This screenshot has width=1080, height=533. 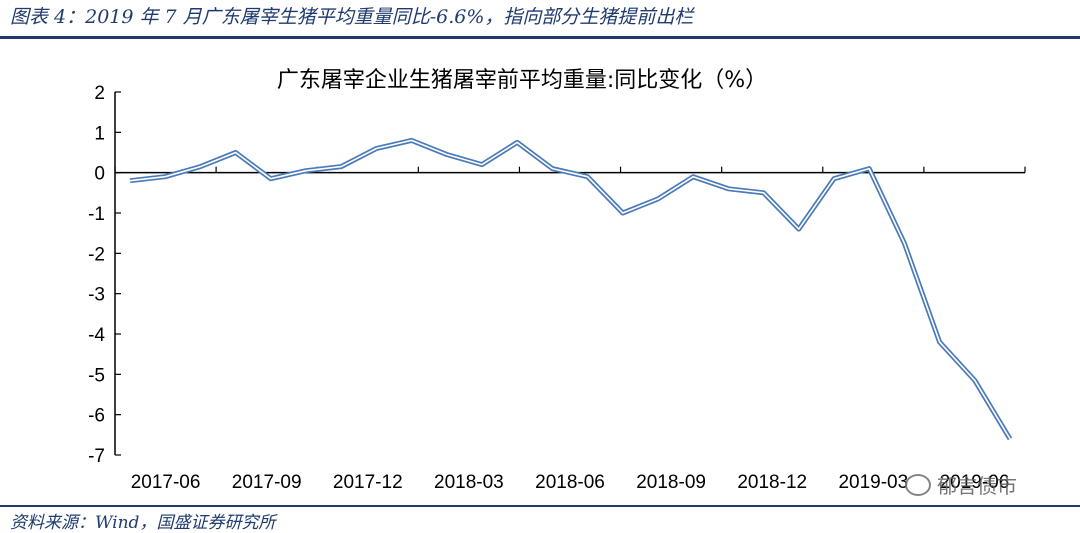 What do you see at coordinates (96, 416) in the screenshot?
I see `y-tick-label: -6` at bounding box center [96, 416].